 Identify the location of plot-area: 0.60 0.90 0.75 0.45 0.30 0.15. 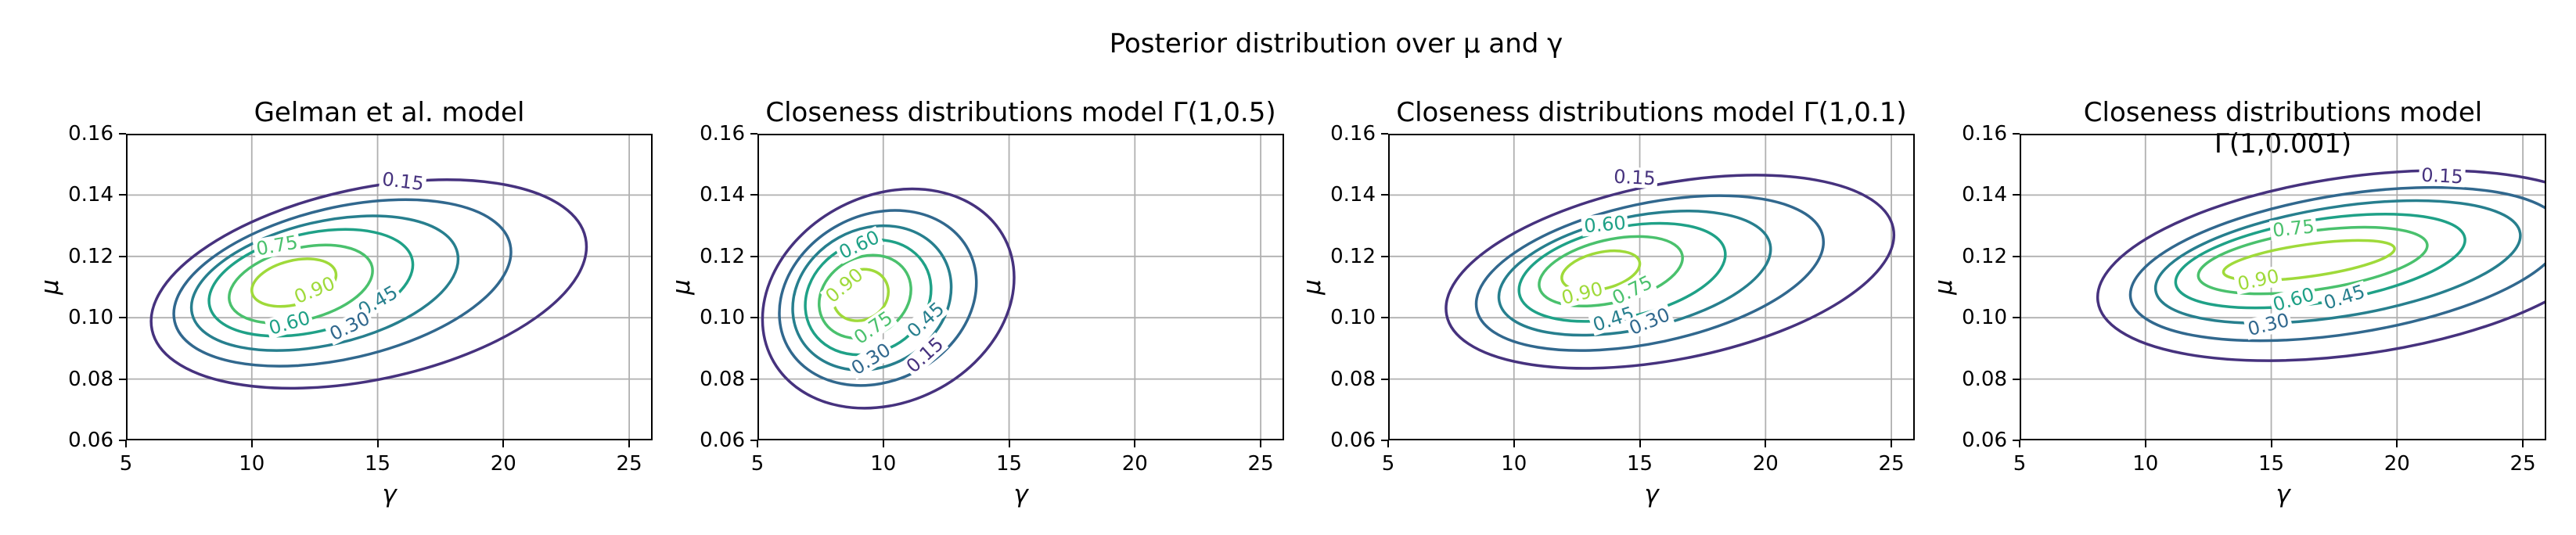
(1021, 287).